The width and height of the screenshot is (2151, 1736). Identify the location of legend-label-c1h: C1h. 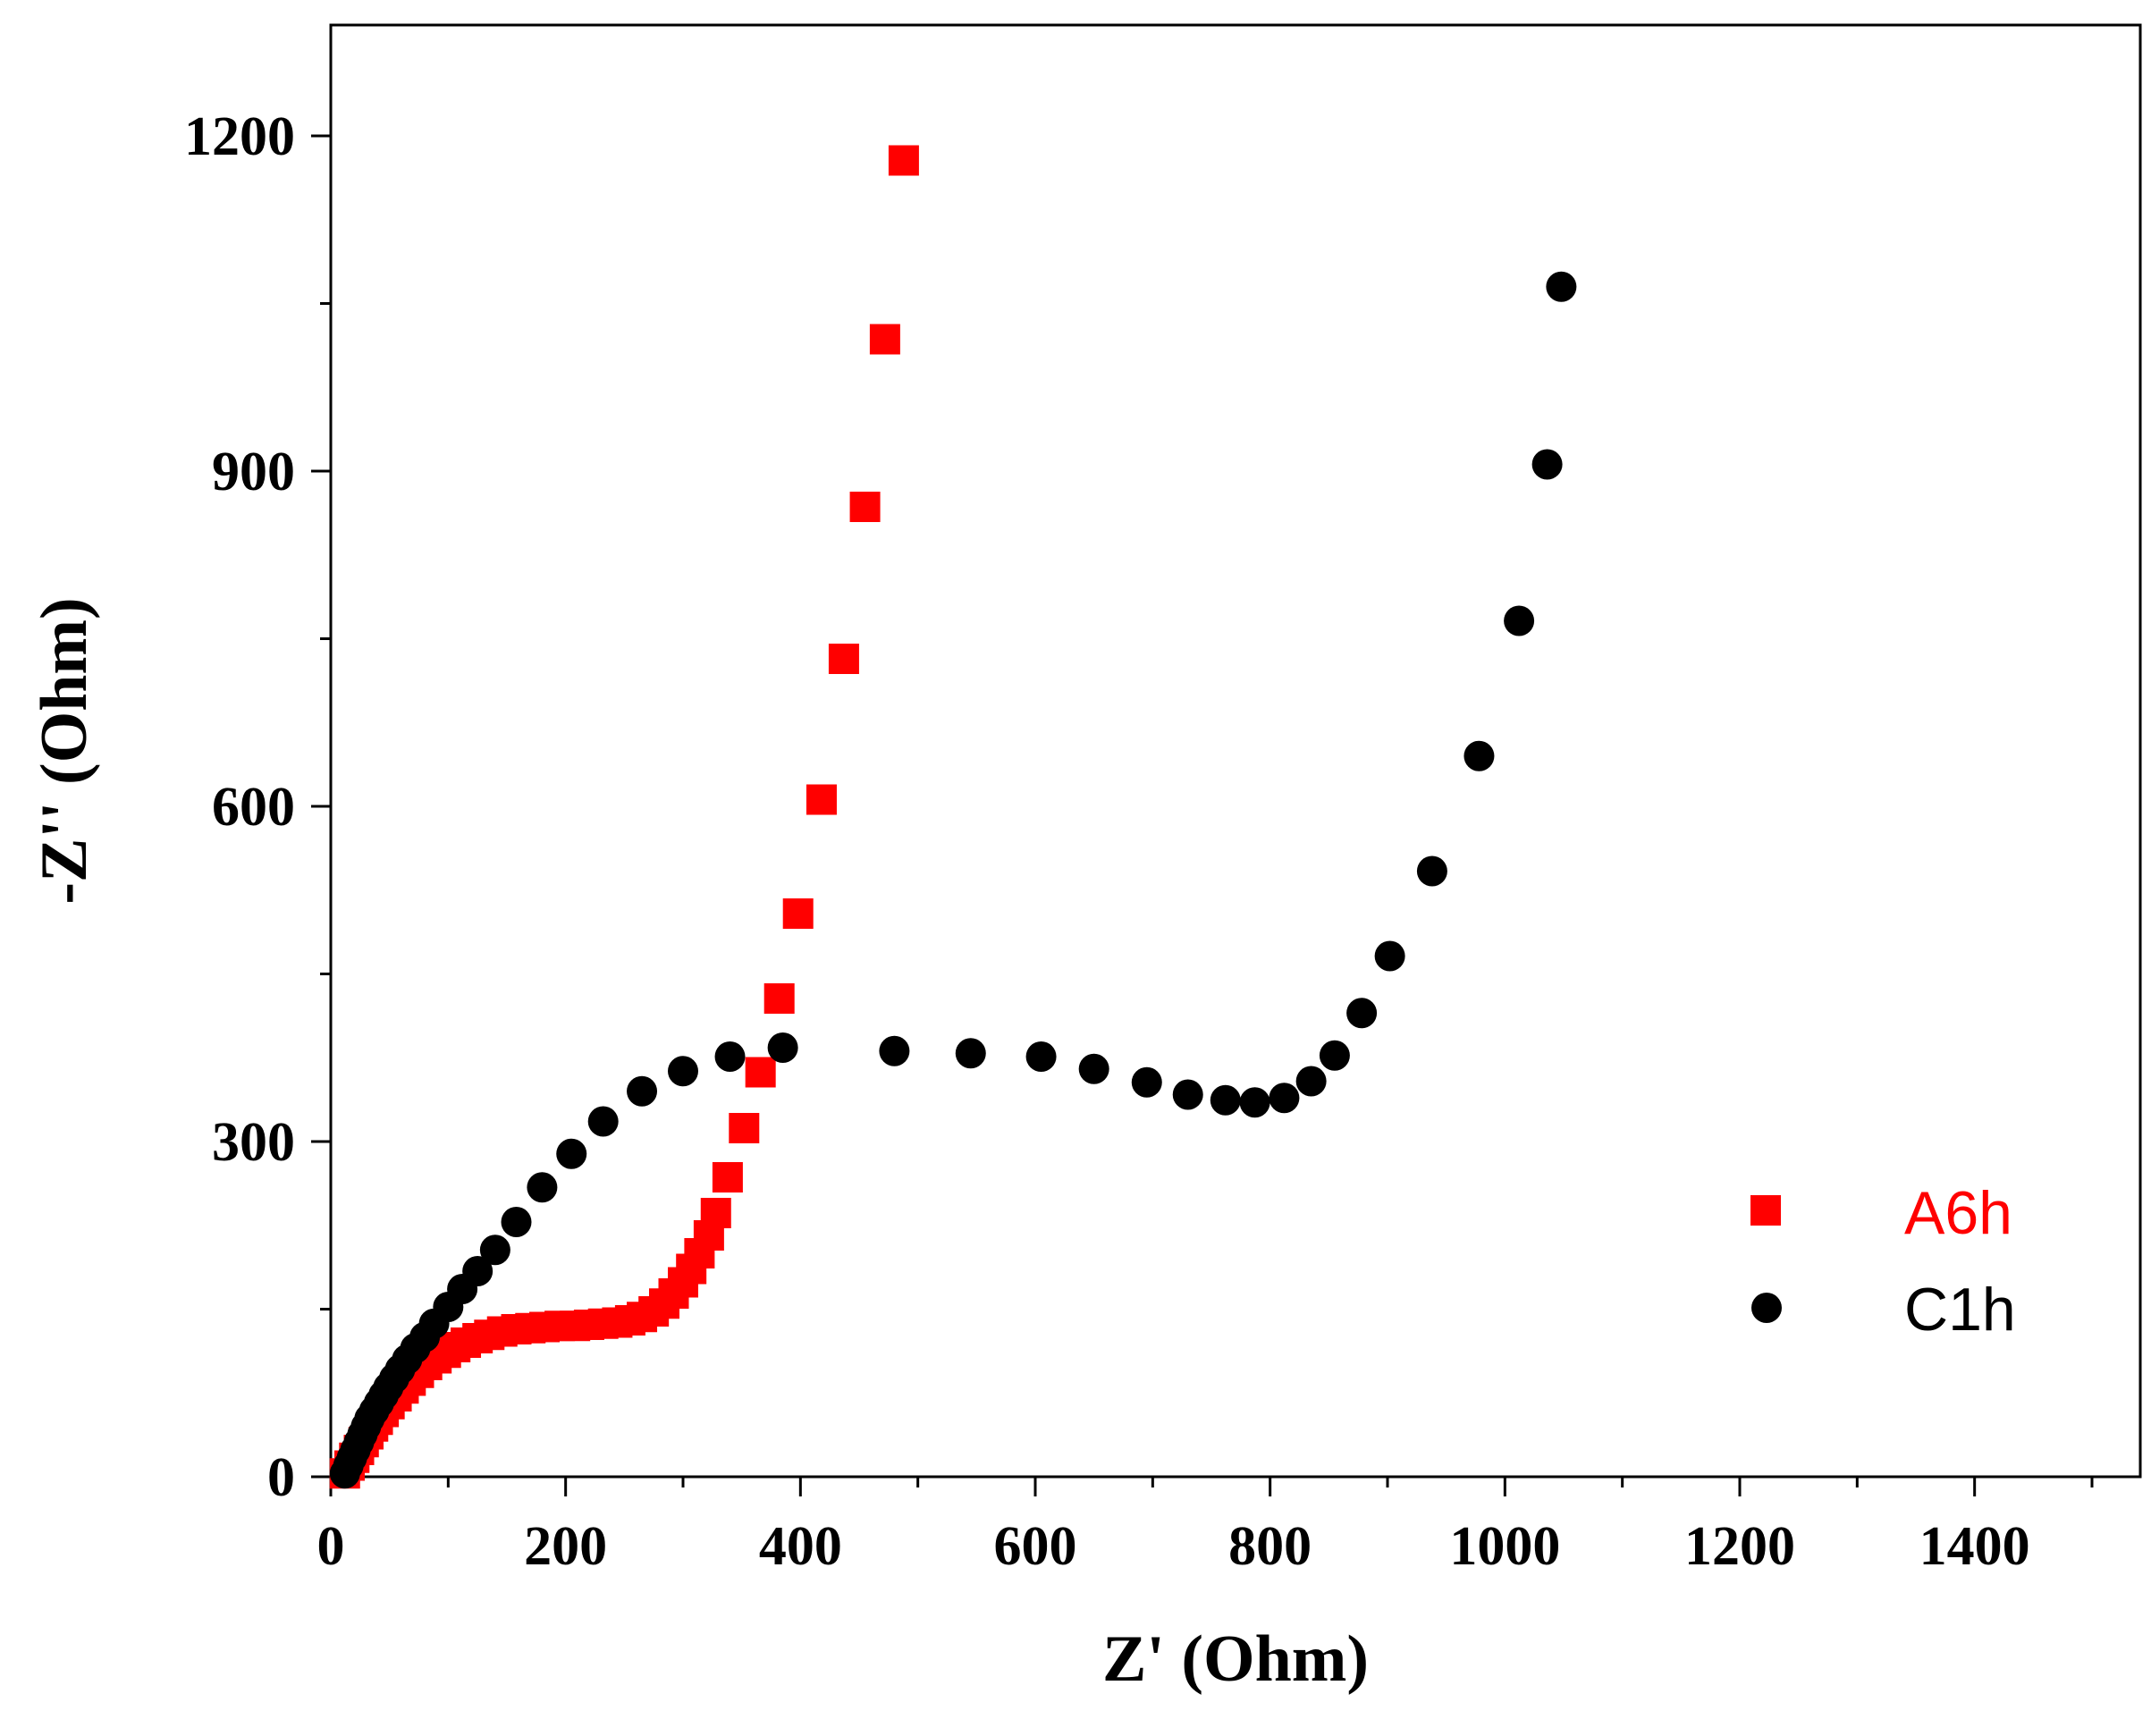
(1960, 1310).